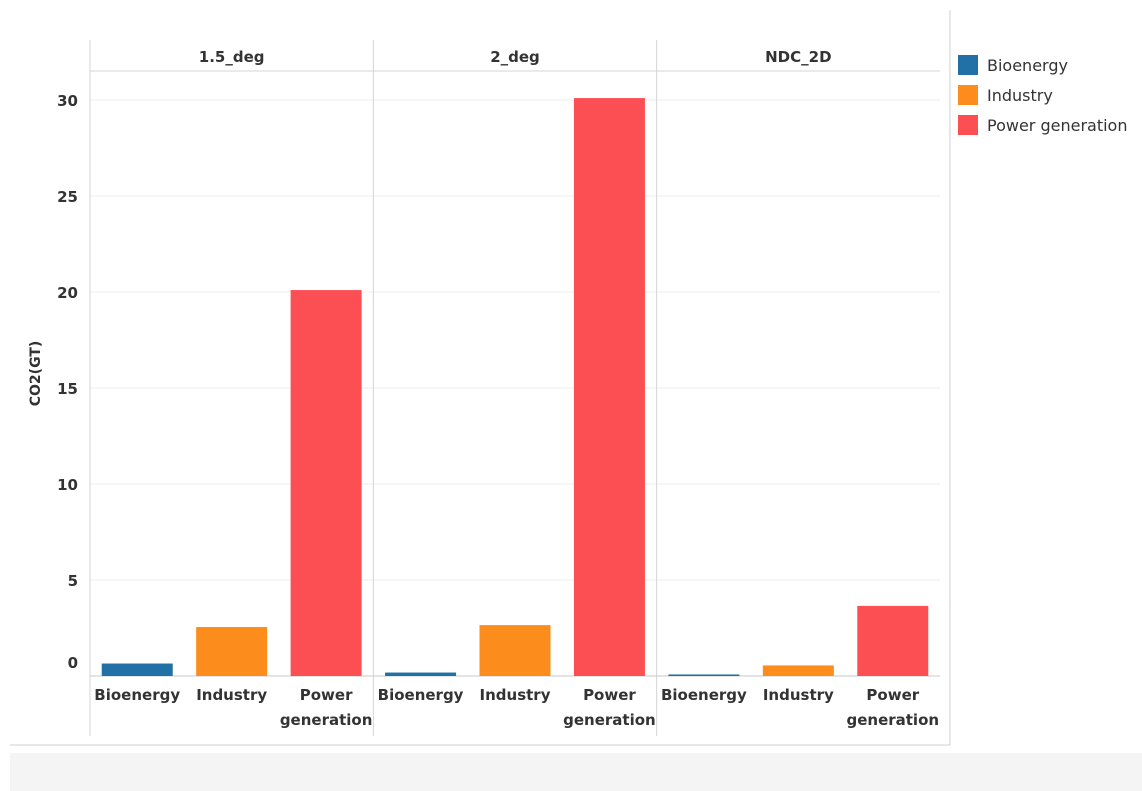 The height and width of the screenshot is (791, 1142). Describe the element at coordinates (1020, 95) in the screenshot. I see `legend-label-industry: Industry` at that location.